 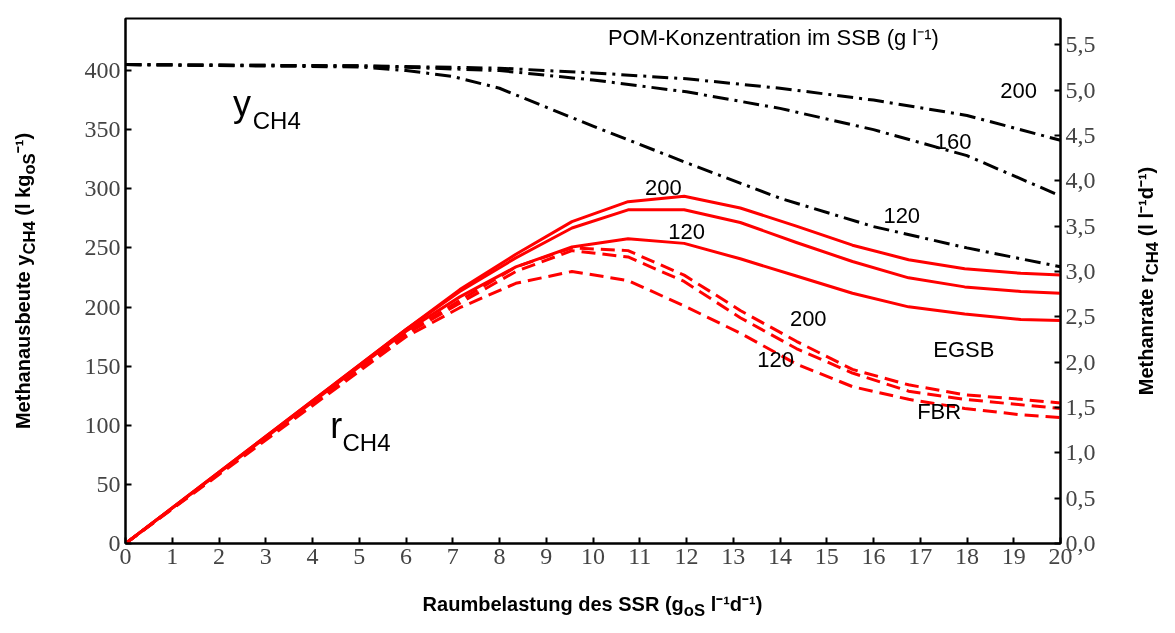 What do you see at coordinates (1080, 225) in the screenshot?
I see `y2-tick-label: 3,5` at bounding box center [1080, 225].